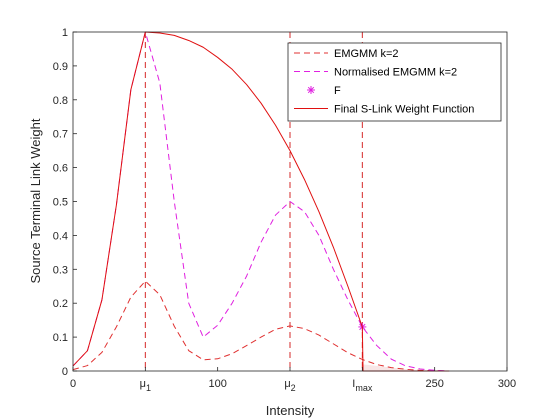 Image resolution: width=560 pixels, height=420 pixels. Describe the element at coordinates (35, 200) in the screenshot. I see `y-axis-label: Source Terminal Link Weight` at that location.